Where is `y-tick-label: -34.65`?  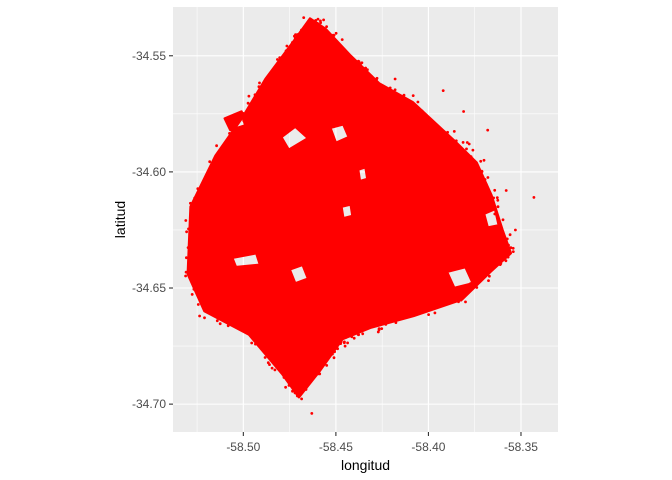
y-tick-label: -34.65 is located at coordinates (149, 288).